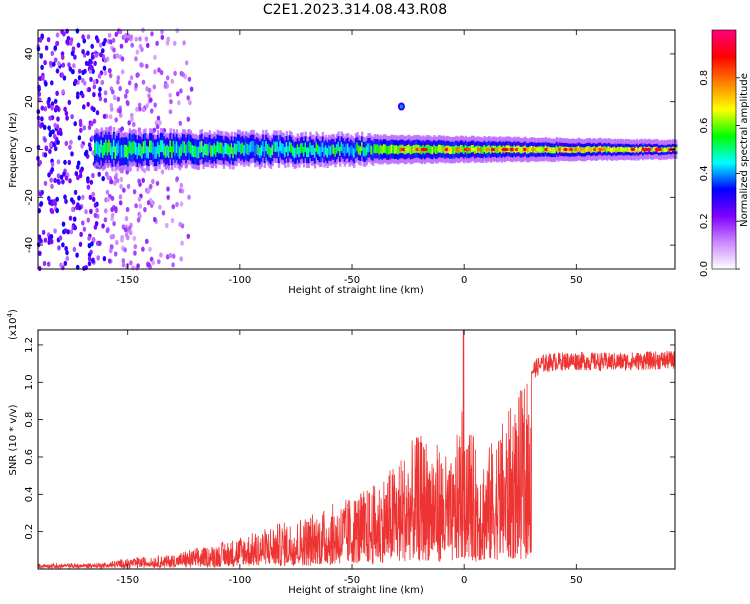 The height and width of the screenshot is (604, 750). I want to click on x-tick-label: -150, so click(127, 280).